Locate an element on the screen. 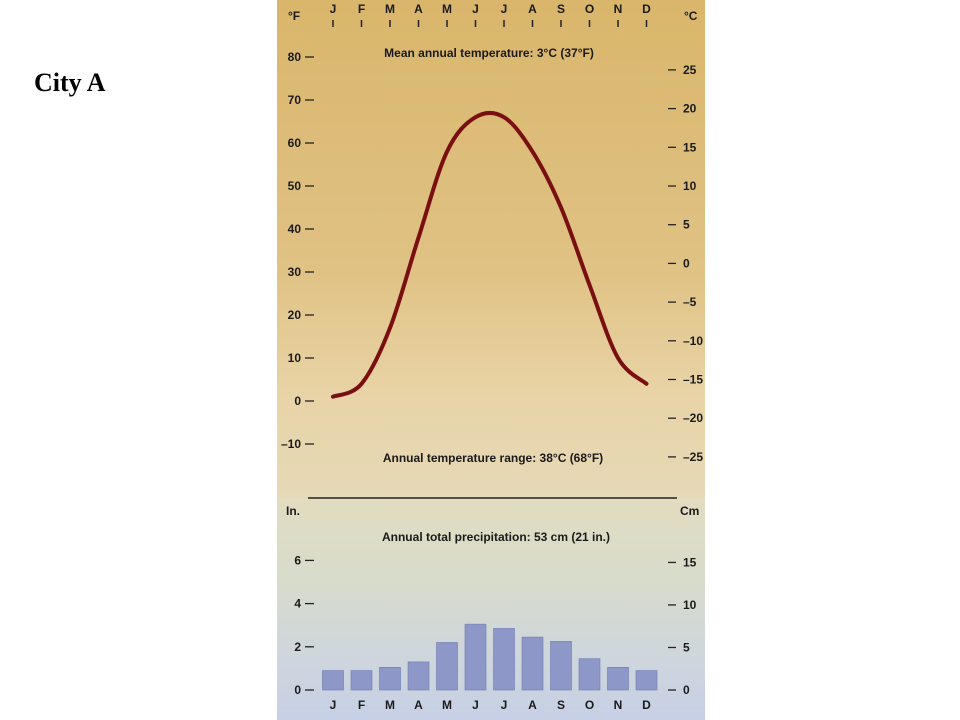 This screenshot has width=960, height=720. month-label-bottom: N is located at coordinates (618, 705).